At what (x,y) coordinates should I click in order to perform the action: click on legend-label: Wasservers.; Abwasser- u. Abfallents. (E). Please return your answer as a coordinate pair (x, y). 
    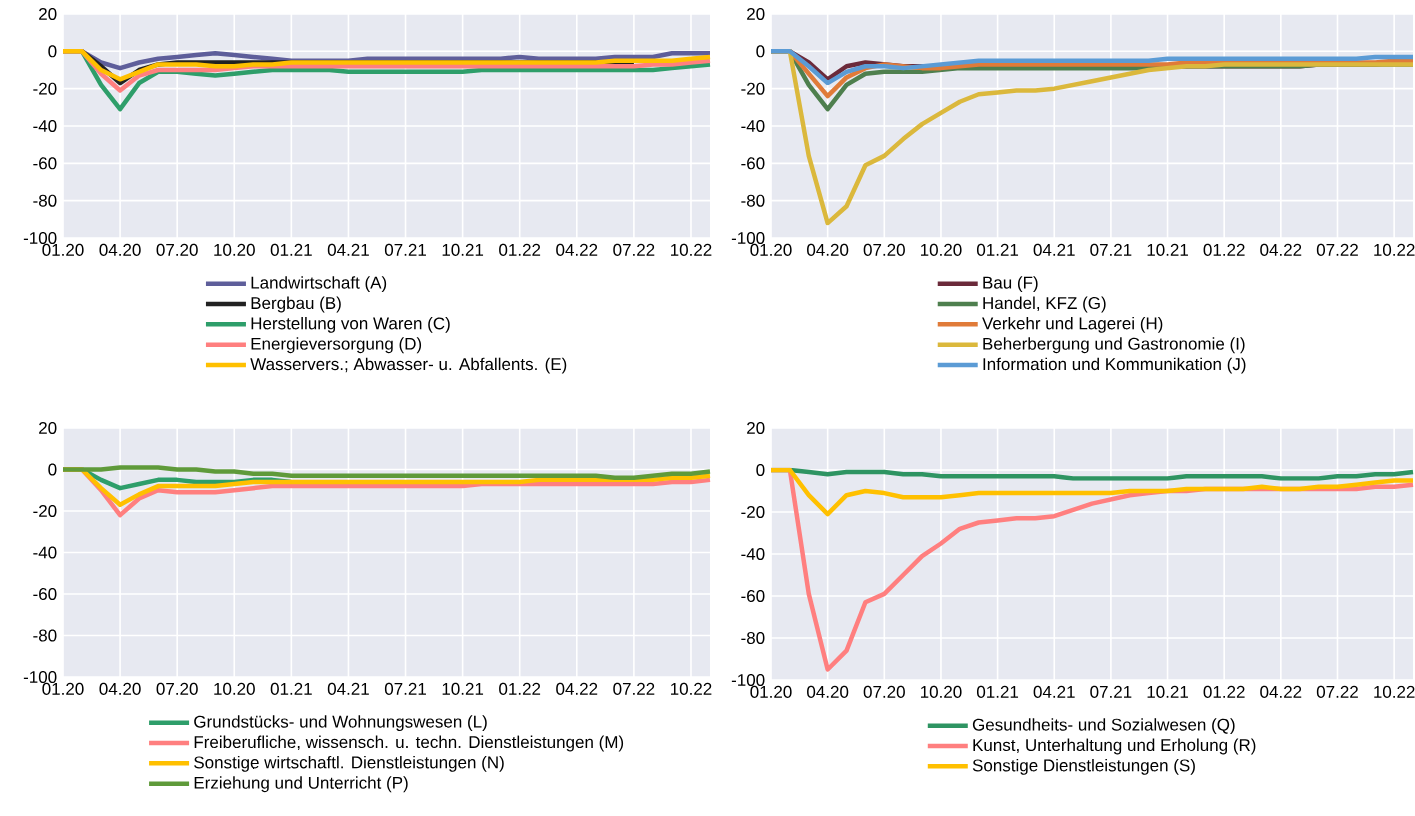
    Looking at the image, I should click on (408, 365).